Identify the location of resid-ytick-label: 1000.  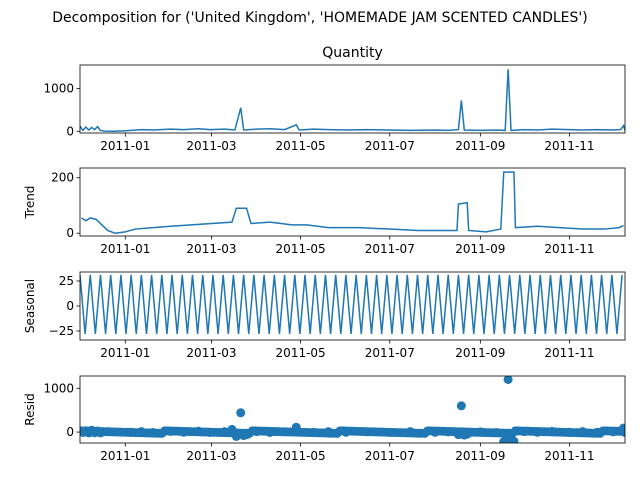
(58, 388).